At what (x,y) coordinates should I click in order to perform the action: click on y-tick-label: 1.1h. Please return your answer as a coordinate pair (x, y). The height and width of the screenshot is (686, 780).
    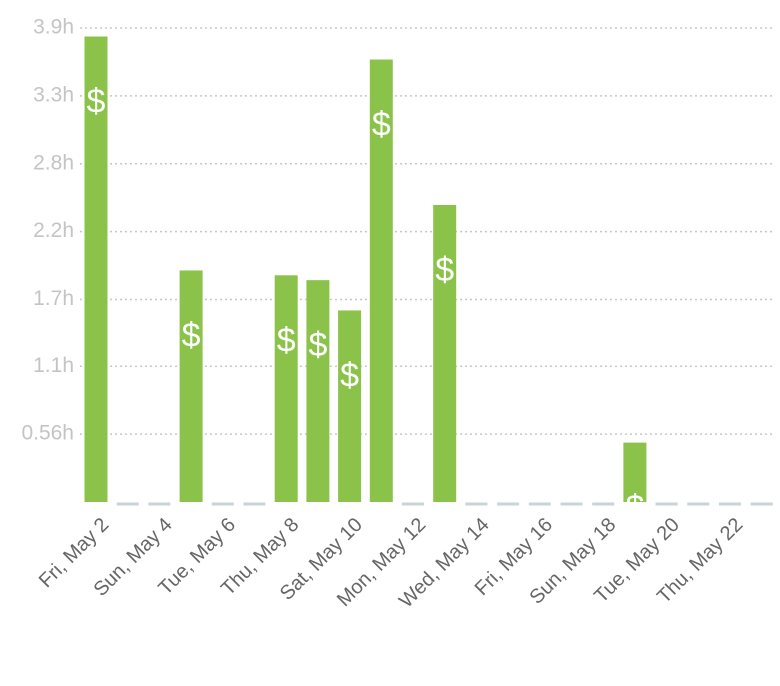
    Looking at the image, I should click on (53, 365).